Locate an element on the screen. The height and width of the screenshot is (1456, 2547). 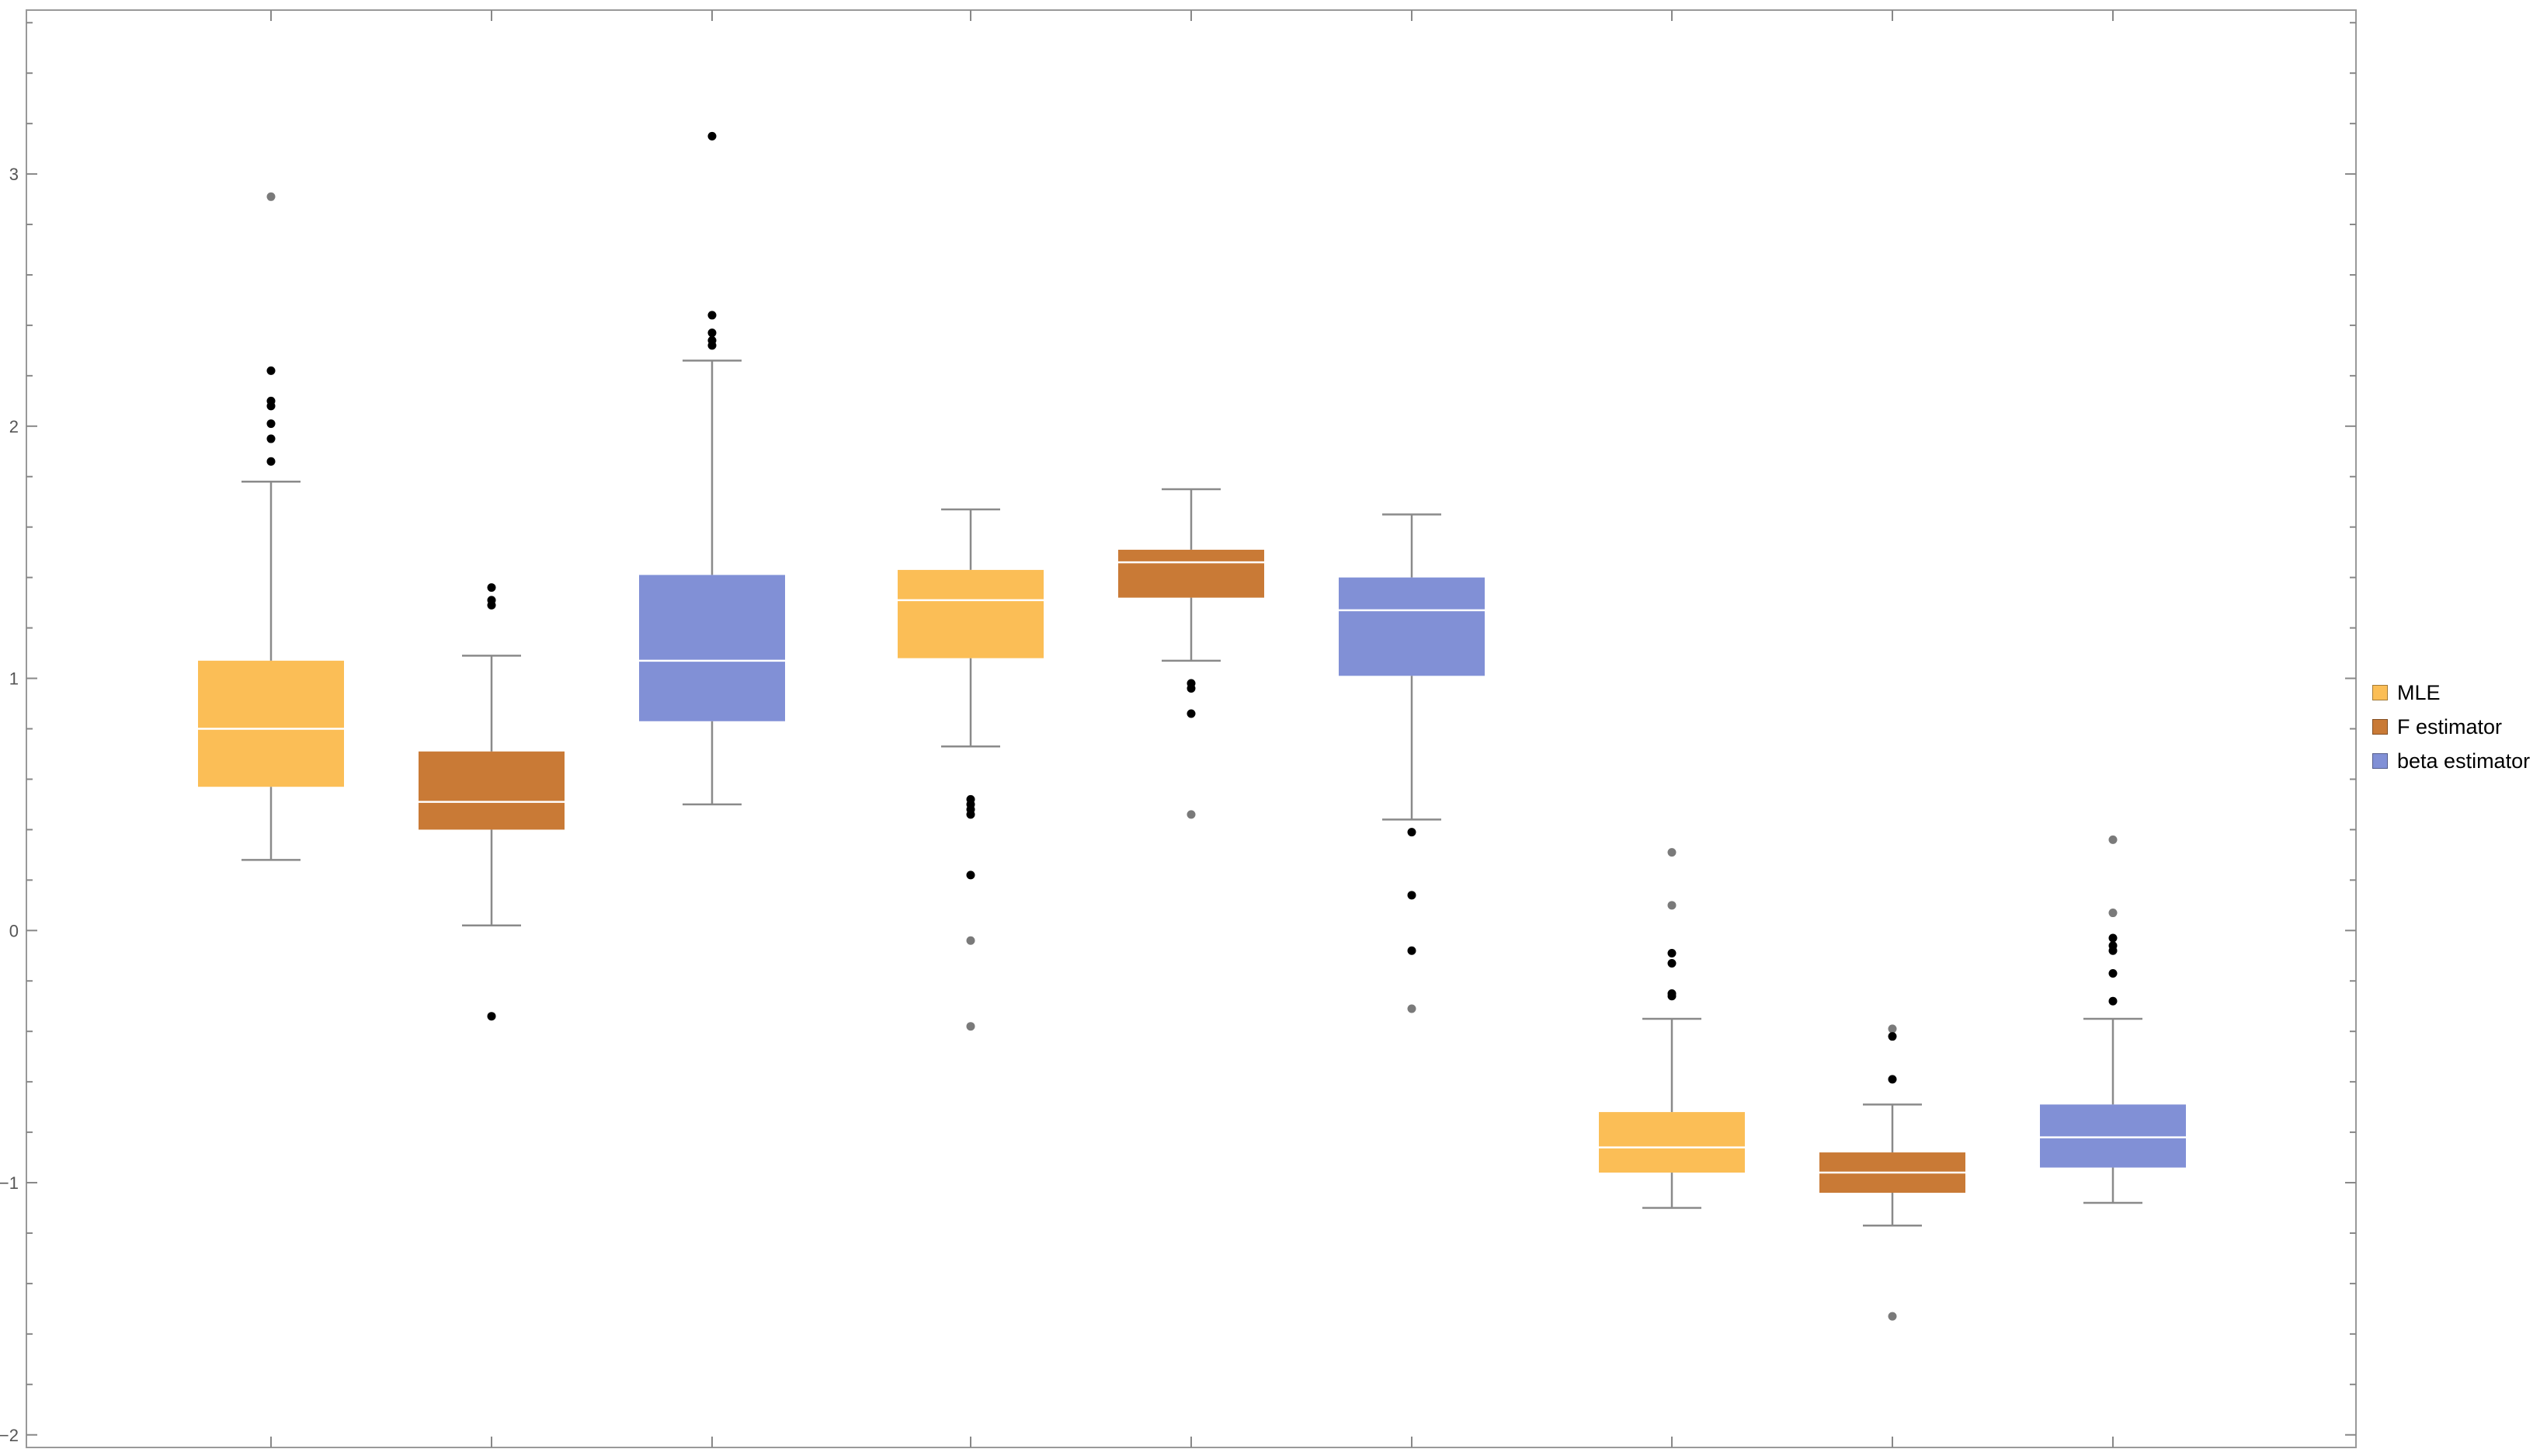
y-tick-label: 3 is located at coordinates (14, 174).